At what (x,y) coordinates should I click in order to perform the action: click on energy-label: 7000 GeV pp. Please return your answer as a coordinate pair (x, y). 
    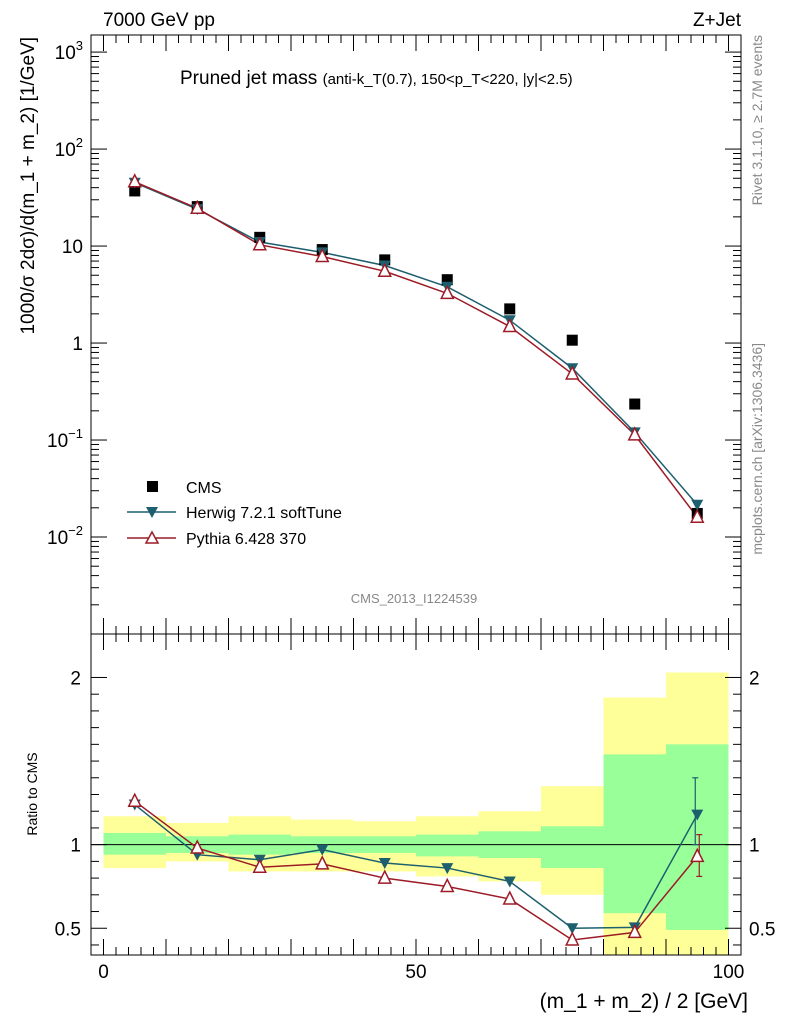
    Looking at the image, I should click on (159, 20).